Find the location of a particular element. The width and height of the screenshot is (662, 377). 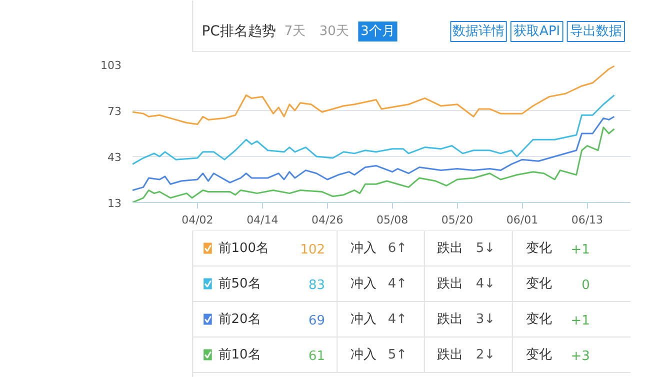

text: 4↓ is located at coordinates (486, 284).